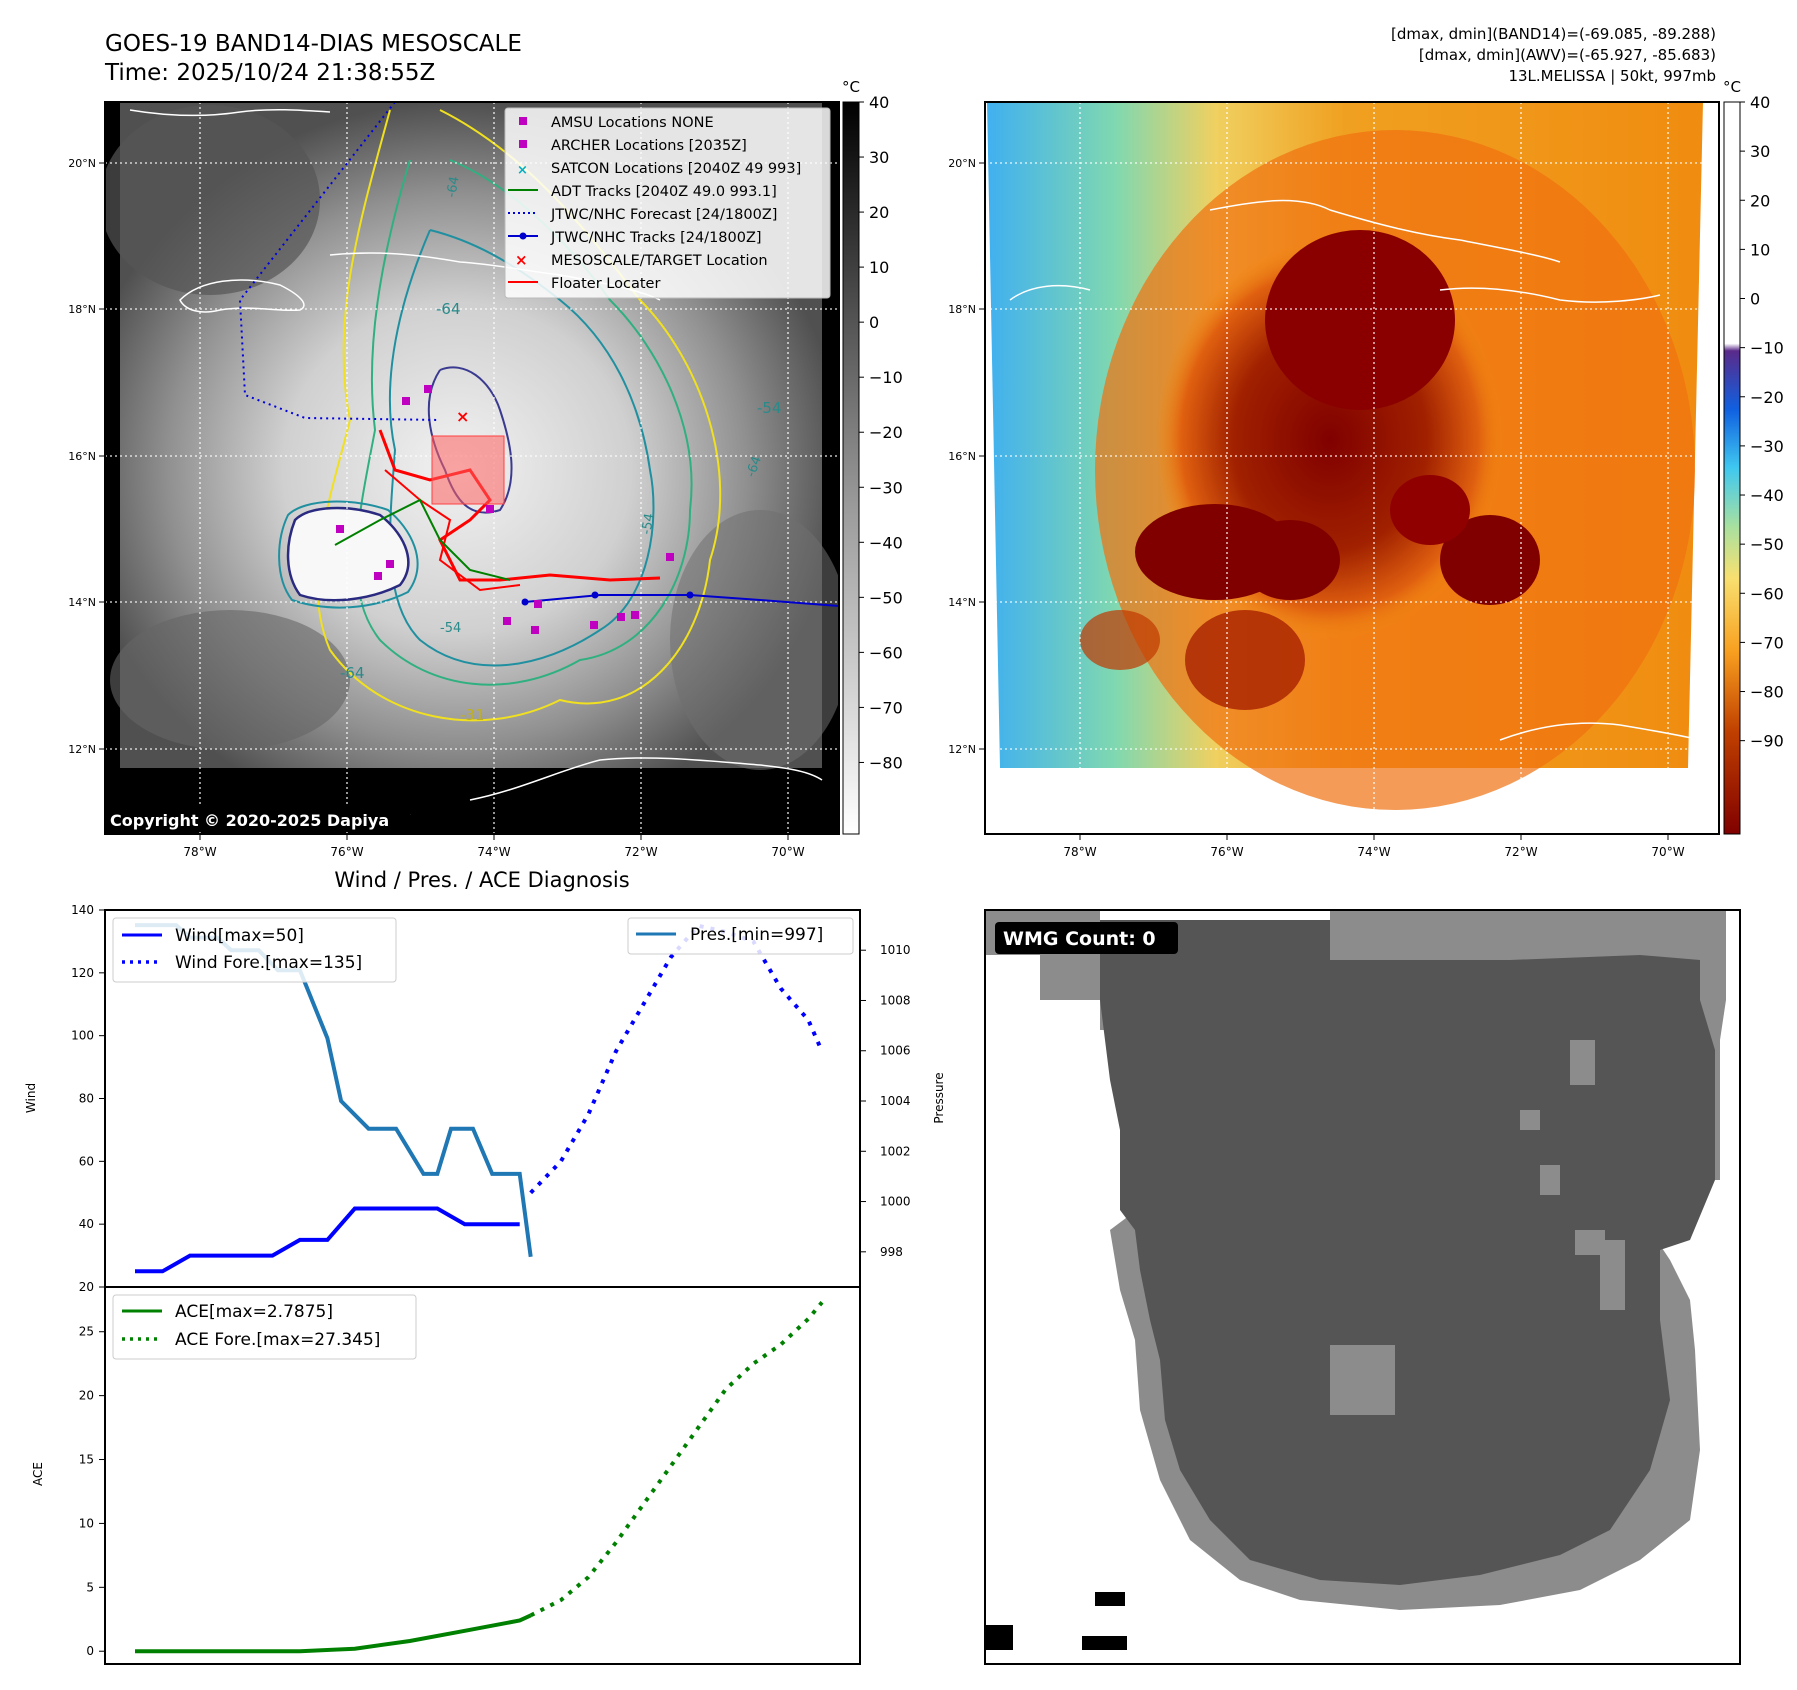  Describe the element at coordinates (1226, 852) in the screenshot. I see `lon-tick-label: 76°W` at that location.